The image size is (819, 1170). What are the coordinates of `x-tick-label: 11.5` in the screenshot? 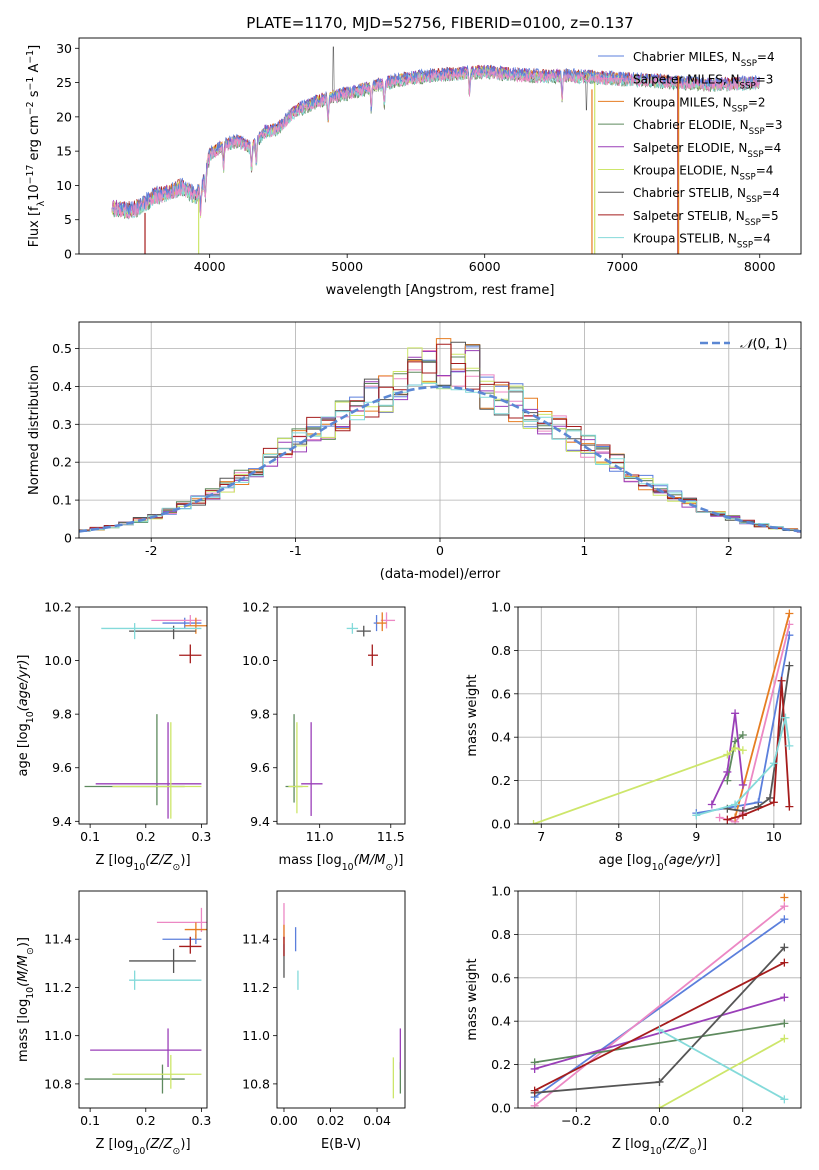 It's located at (391, 836).